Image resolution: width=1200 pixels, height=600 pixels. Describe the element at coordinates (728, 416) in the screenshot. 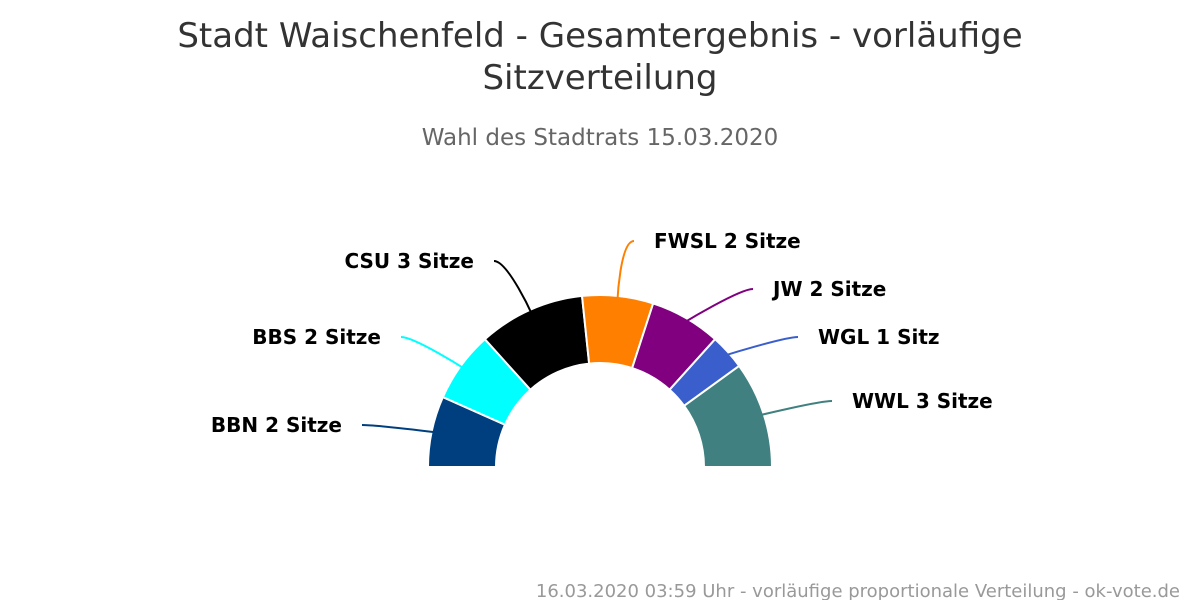

I see `slice-wwl` at that location.